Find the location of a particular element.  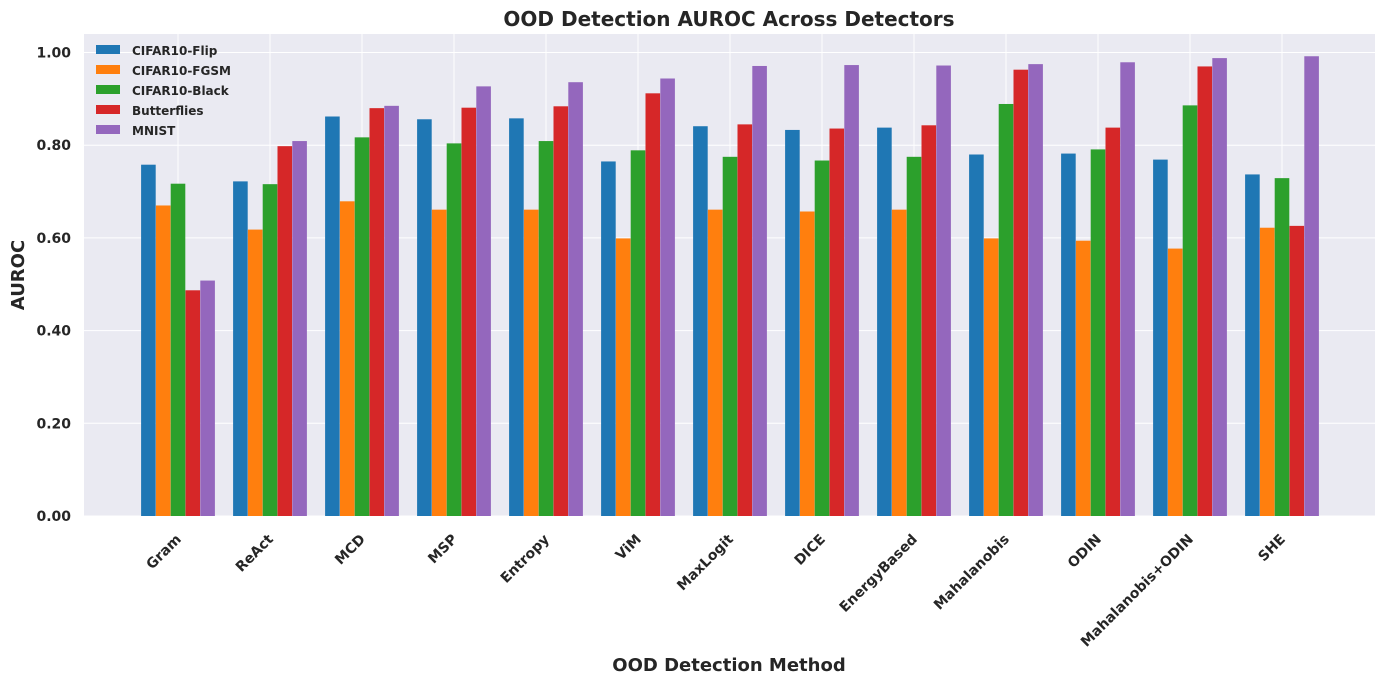

x-tick-label: MSP is located at coordinates (443, 550).